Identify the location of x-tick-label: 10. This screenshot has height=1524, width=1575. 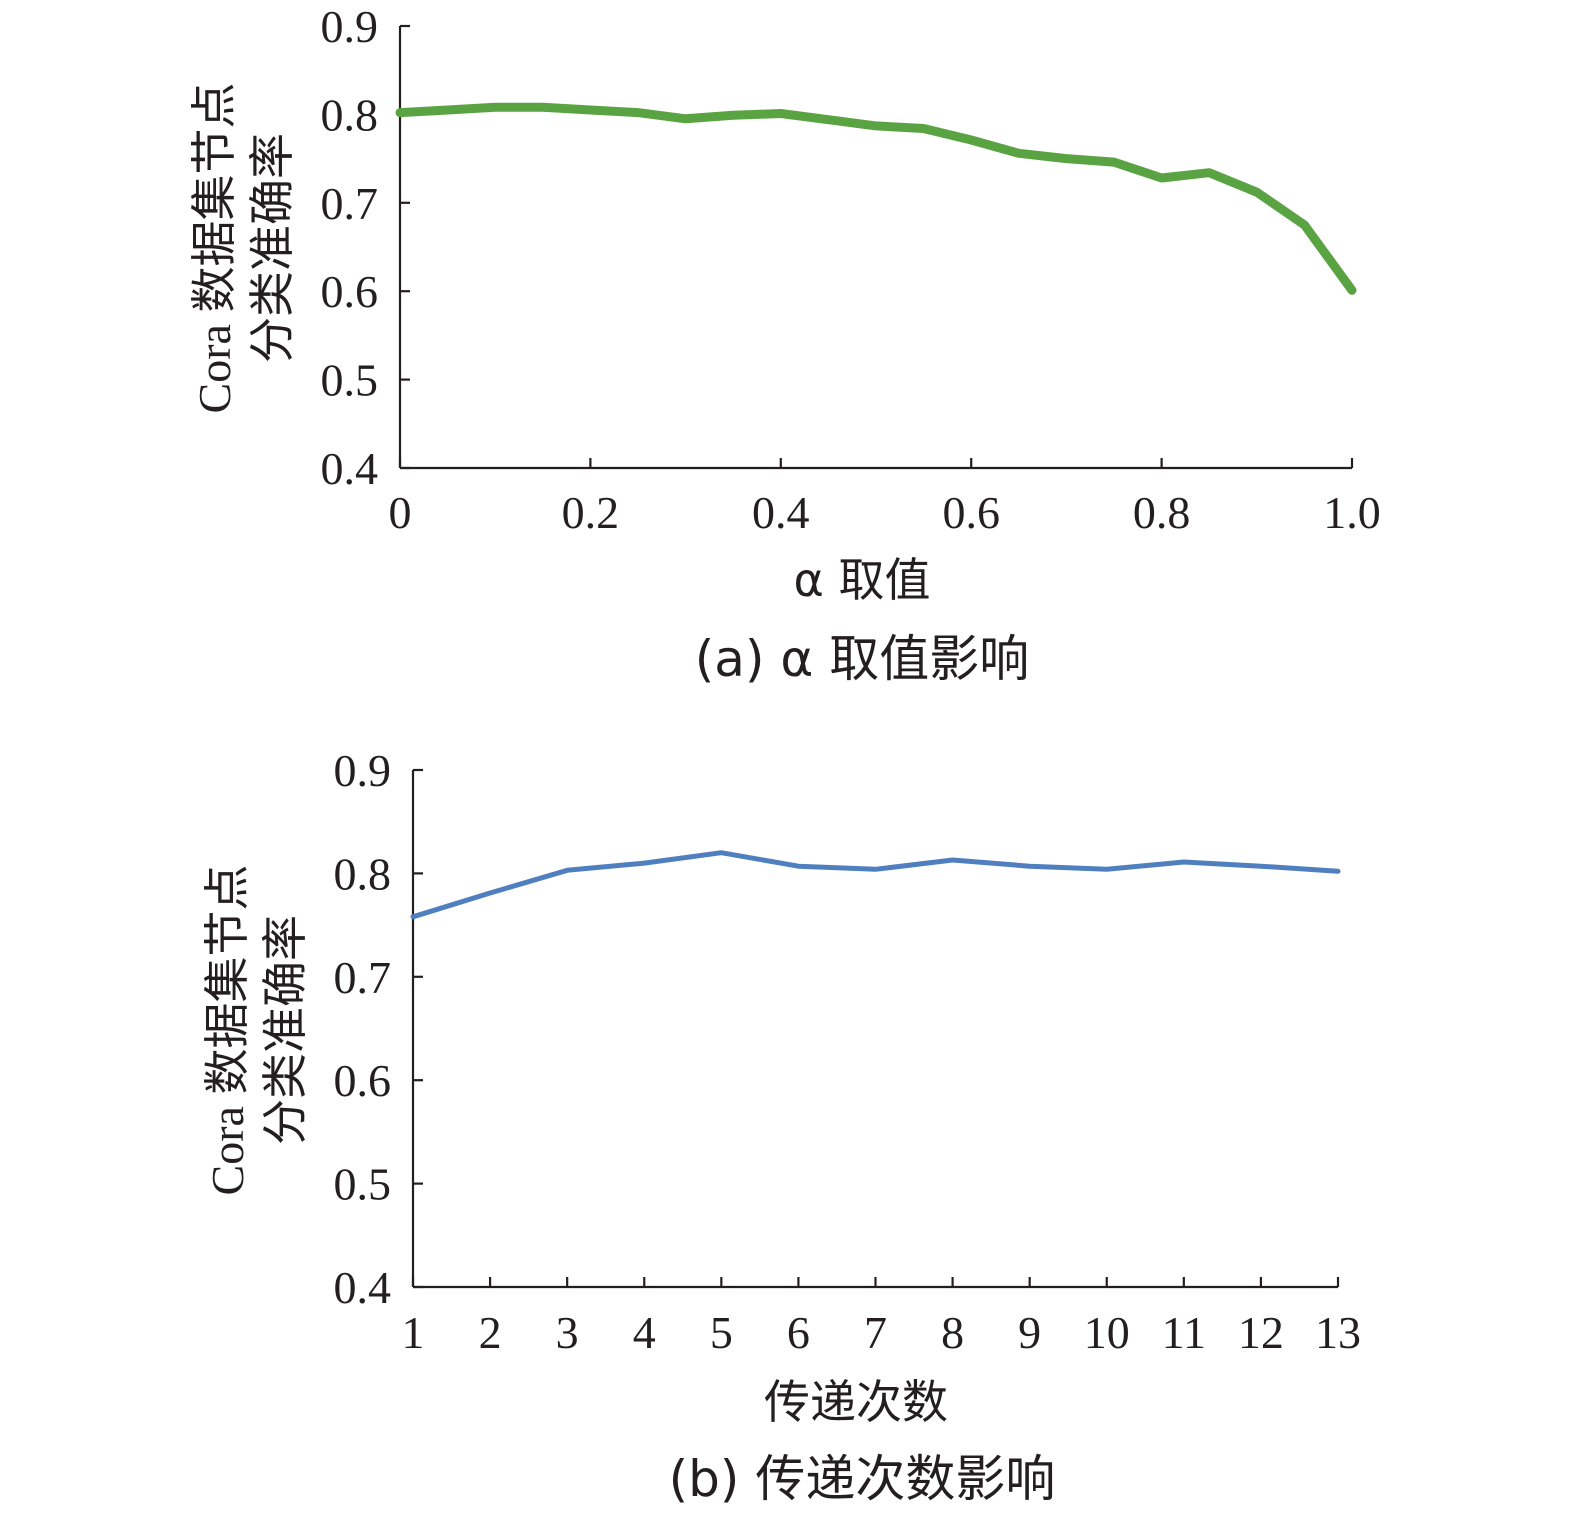
(1107, 1332).